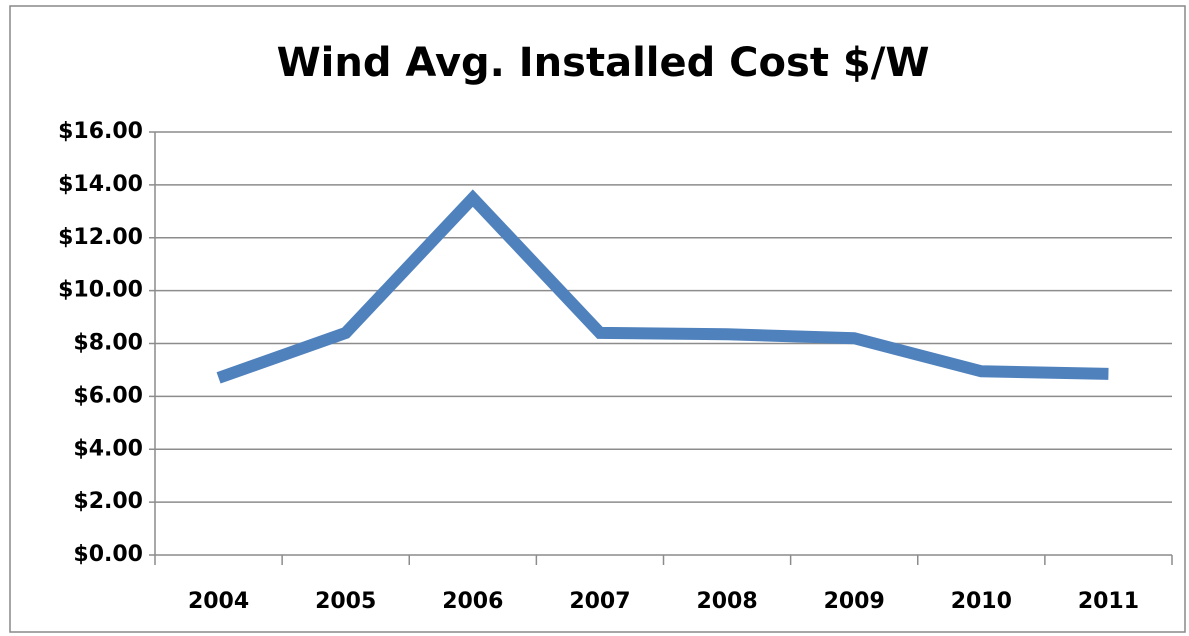  What do you see at coordinates (981, 601) in the screenshot?
I see `x-tick-label: 2010` at bounding box center [981, 601].